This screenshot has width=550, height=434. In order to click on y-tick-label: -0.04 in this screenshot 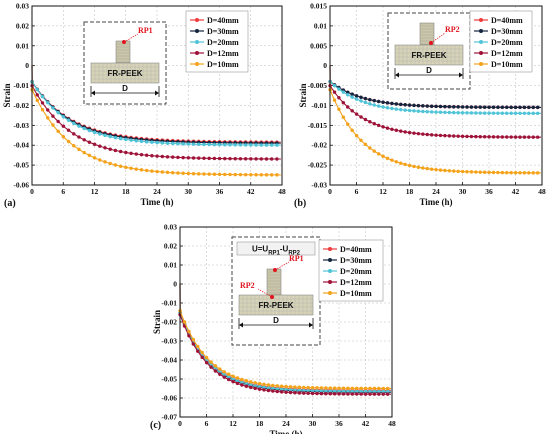, I will do `click(21, 145)`.